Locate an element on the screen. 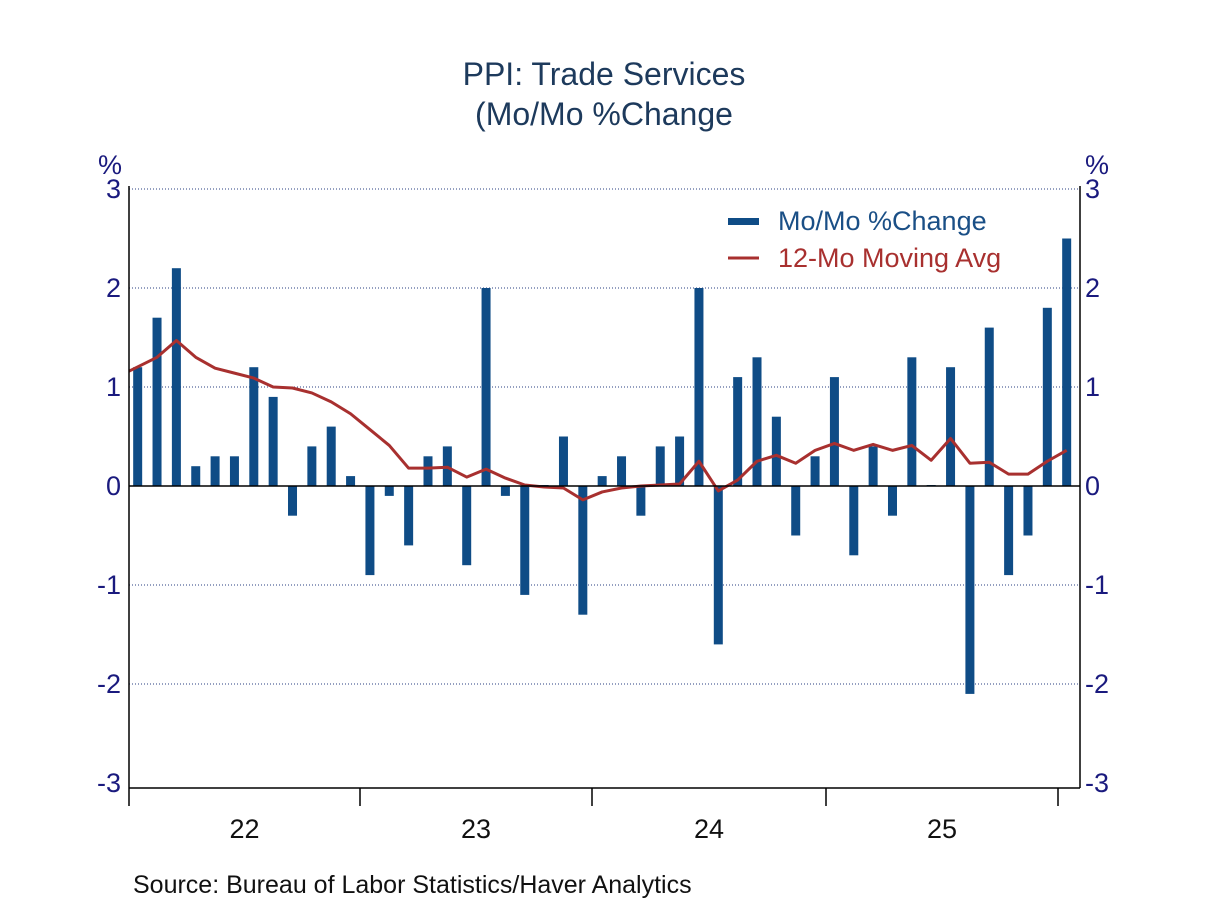 The height and width of the screenshot is (906, 1208). y-tick-label-right: 1 is located at coordinates (1092, 387).